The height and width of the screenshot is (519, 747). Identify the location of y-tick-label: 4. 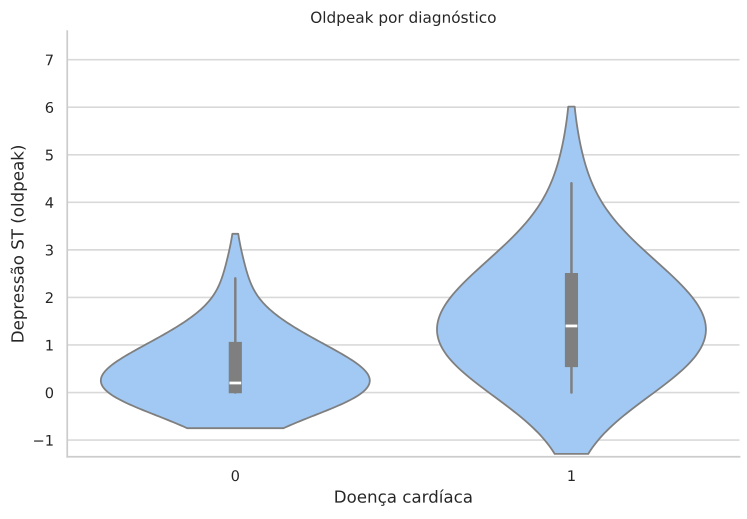
(49, 202).